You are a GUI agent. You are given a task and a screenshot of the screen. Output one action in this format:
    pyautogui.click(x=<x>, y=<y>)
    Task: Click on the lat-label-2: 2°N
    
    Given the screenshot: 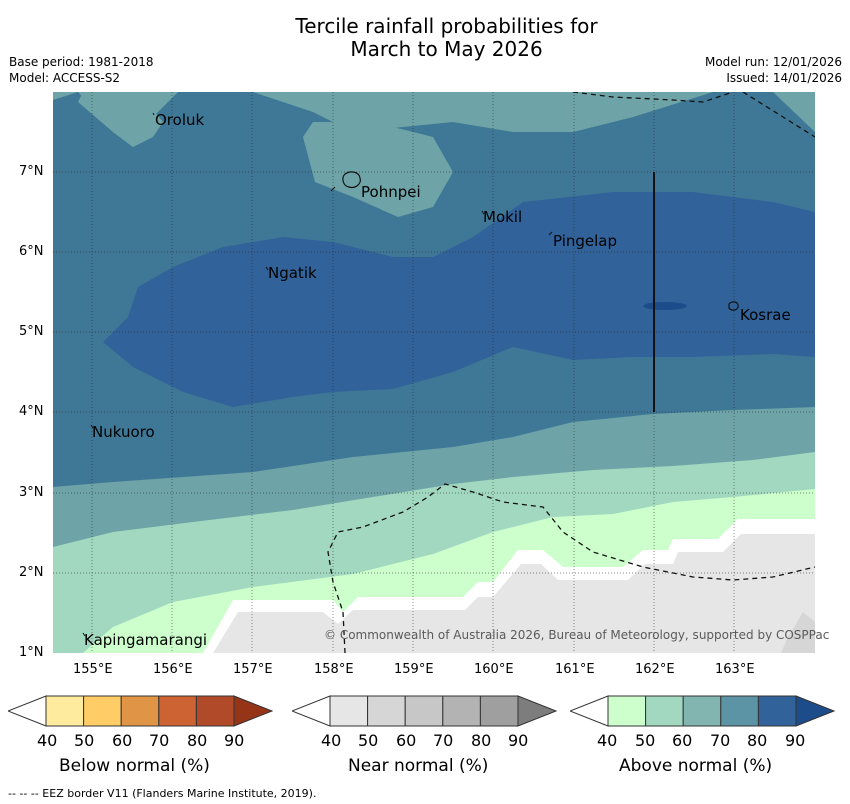 What is the action you would take?
    pyautogui.click(x=31, y=572)
    